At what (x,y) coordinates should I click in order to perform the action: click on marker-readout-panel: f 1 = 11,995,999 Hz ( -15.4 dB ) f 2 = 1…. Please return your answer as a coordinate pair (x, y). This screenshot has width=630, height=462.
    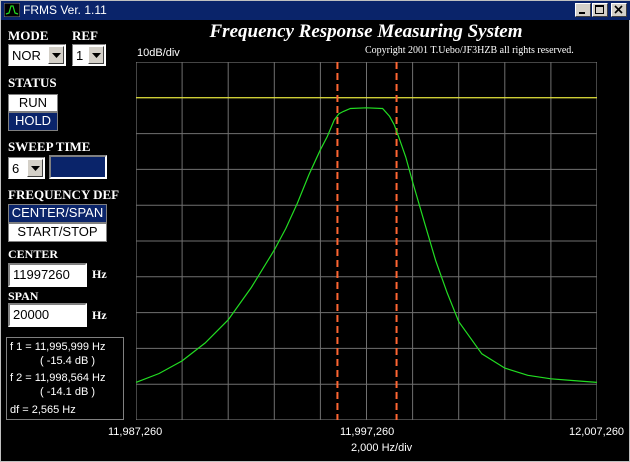
    Looking at the image, I should click on (65, 378).